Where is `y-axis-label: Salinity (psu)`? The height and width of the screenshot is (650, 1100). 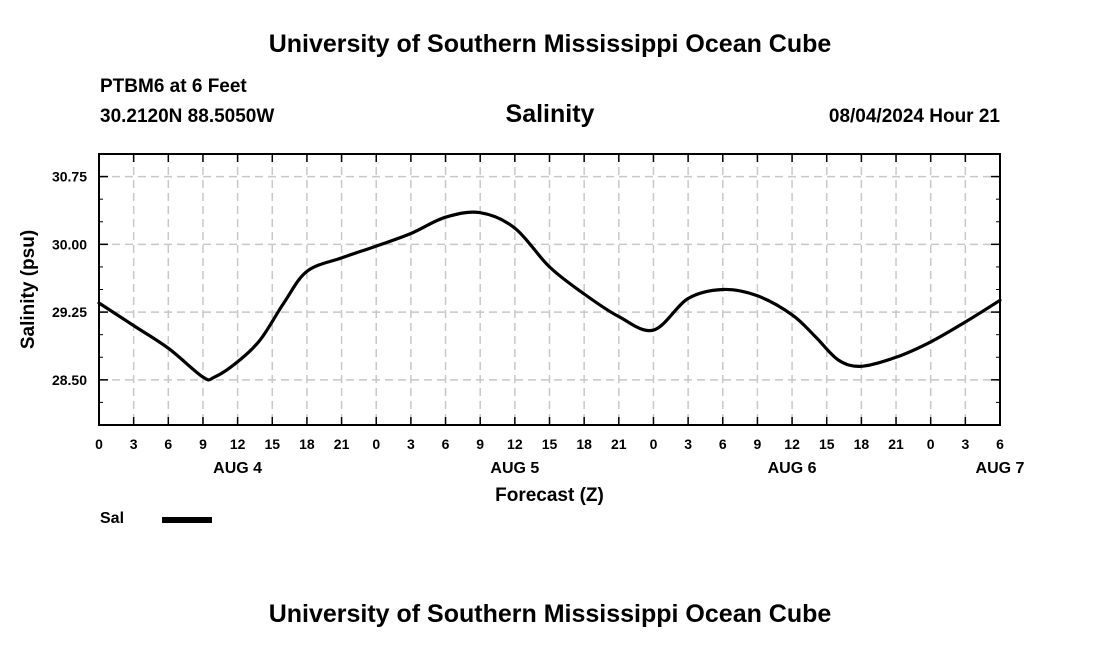
y-axis-label: Salinity (psu) is located at coordinates (28, 289).